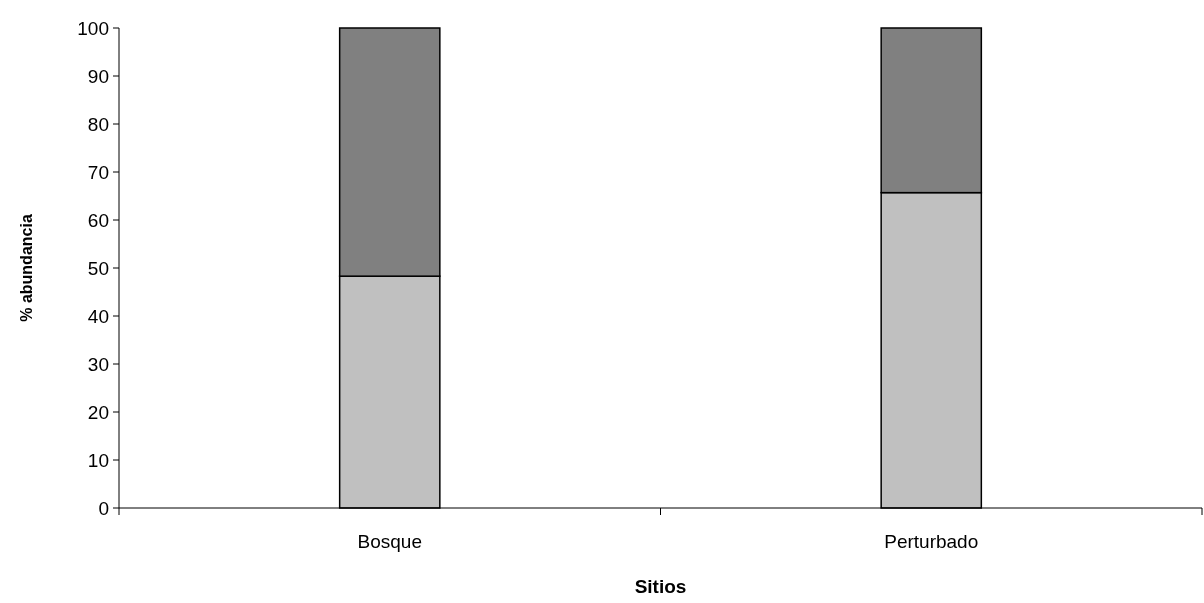 The width and height of the screenshot is (1204, 603). What do you see at coordinates (103, 508) in the screenshot?
I see `y-tick-label: 0` at bounding box center [103, 508].